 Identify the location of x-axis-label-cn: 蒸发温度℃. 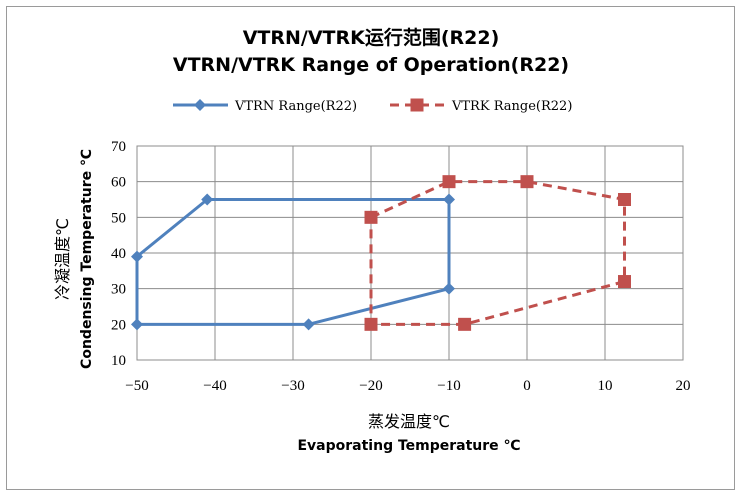
(409, 421).